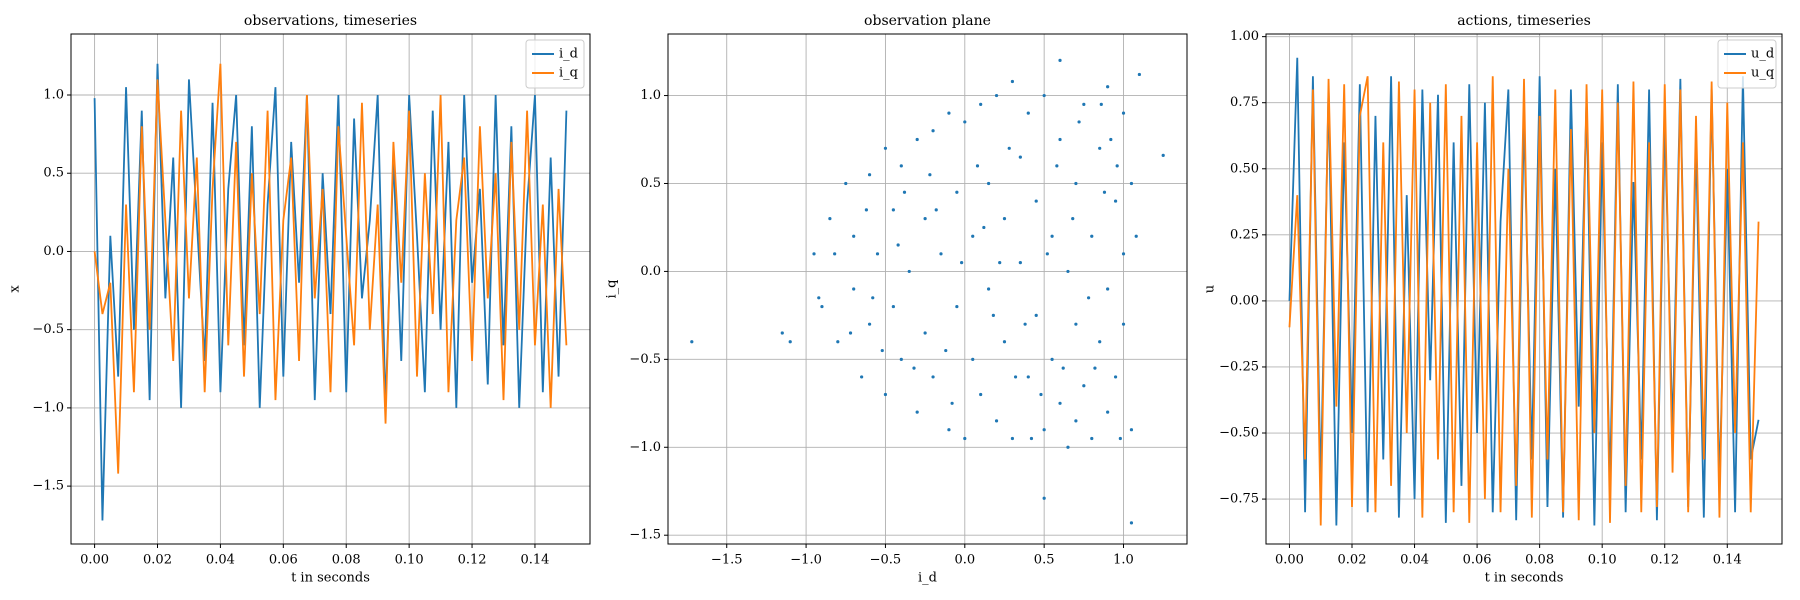  Describe the element at coordinates (964, 560) in the screenshot. I see `x-tick-label: 0.0` at that location.